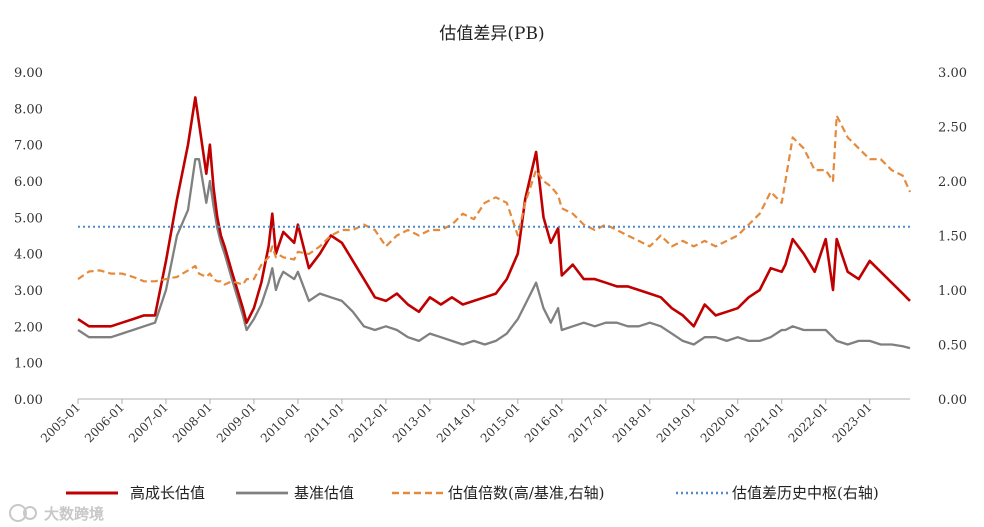 This screenshot has width=984, height=527. Describe the element at coordinates (280, 422) in the screenshot. I see `x-tick-label: 2010-01` at that location.